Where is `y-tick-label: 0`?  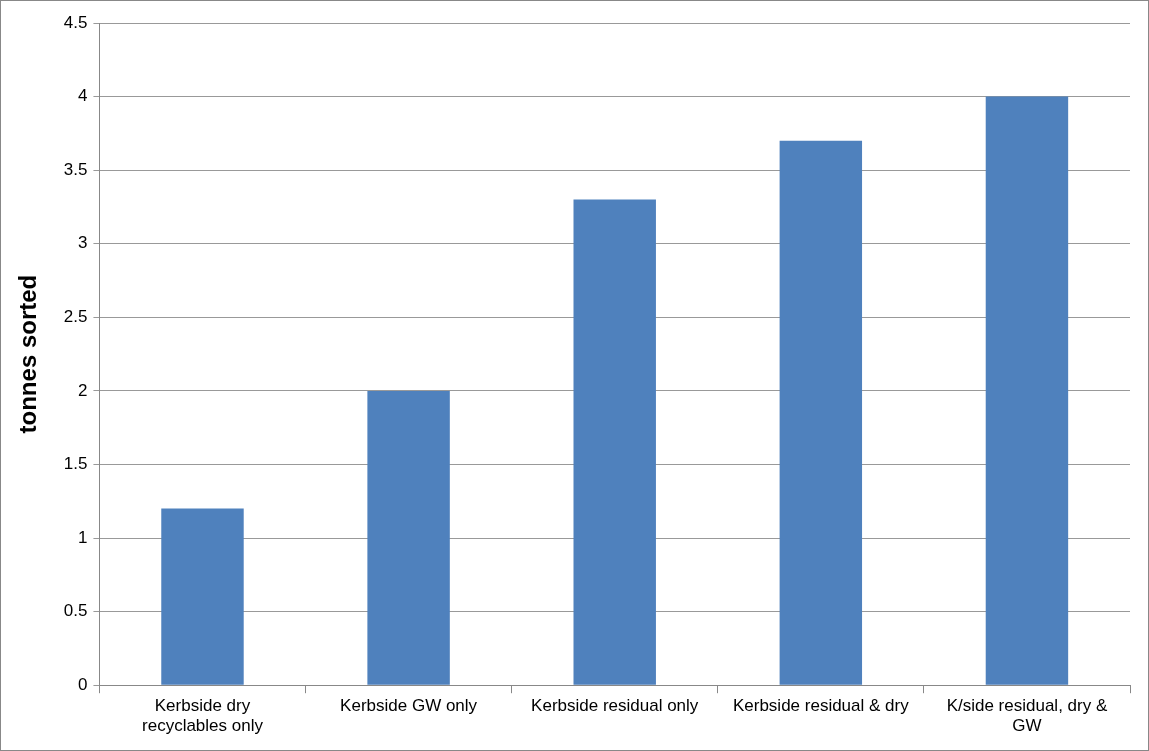 y-tick-label: 0 is located at coordinates (82, 684).